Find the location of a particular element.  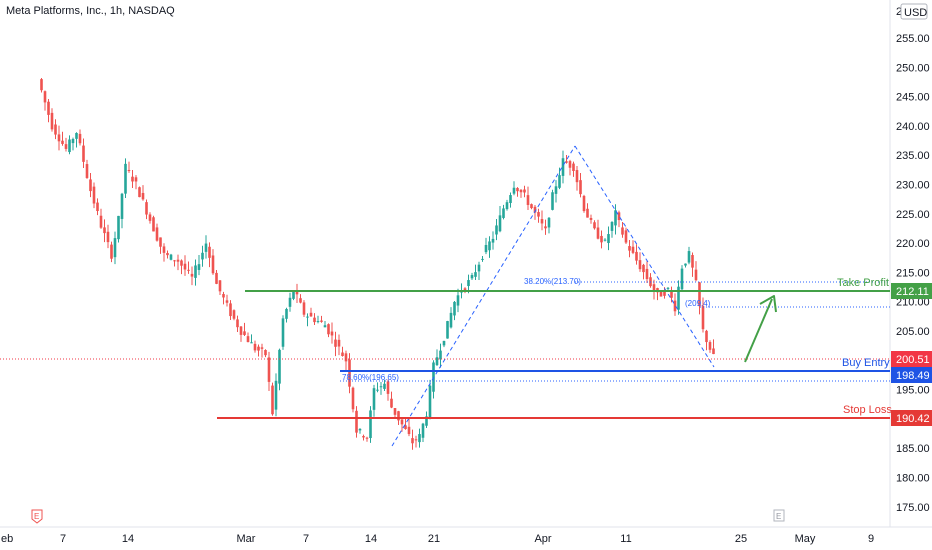

fib-level-786-label: 78.60%(196.65) is located at coordinates (370, 377).